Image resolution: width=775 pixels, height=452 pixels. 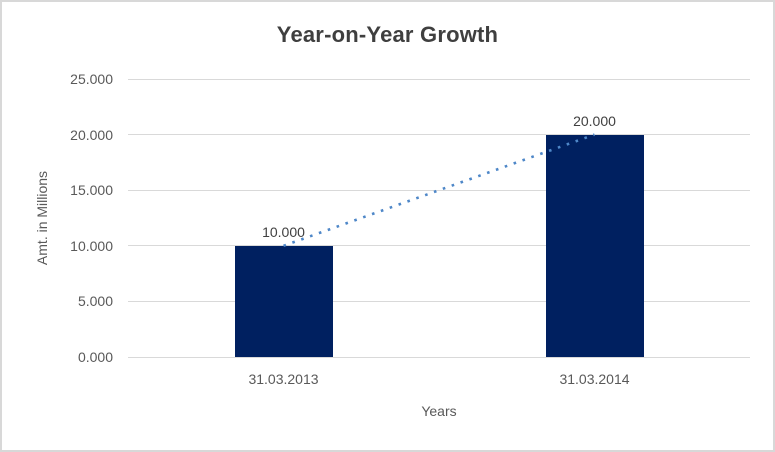 What do you see at coordinates (283, 379) in the screenshot?
I see `x-tick-label: 31.03.2013` at bounding box center [283, 379].